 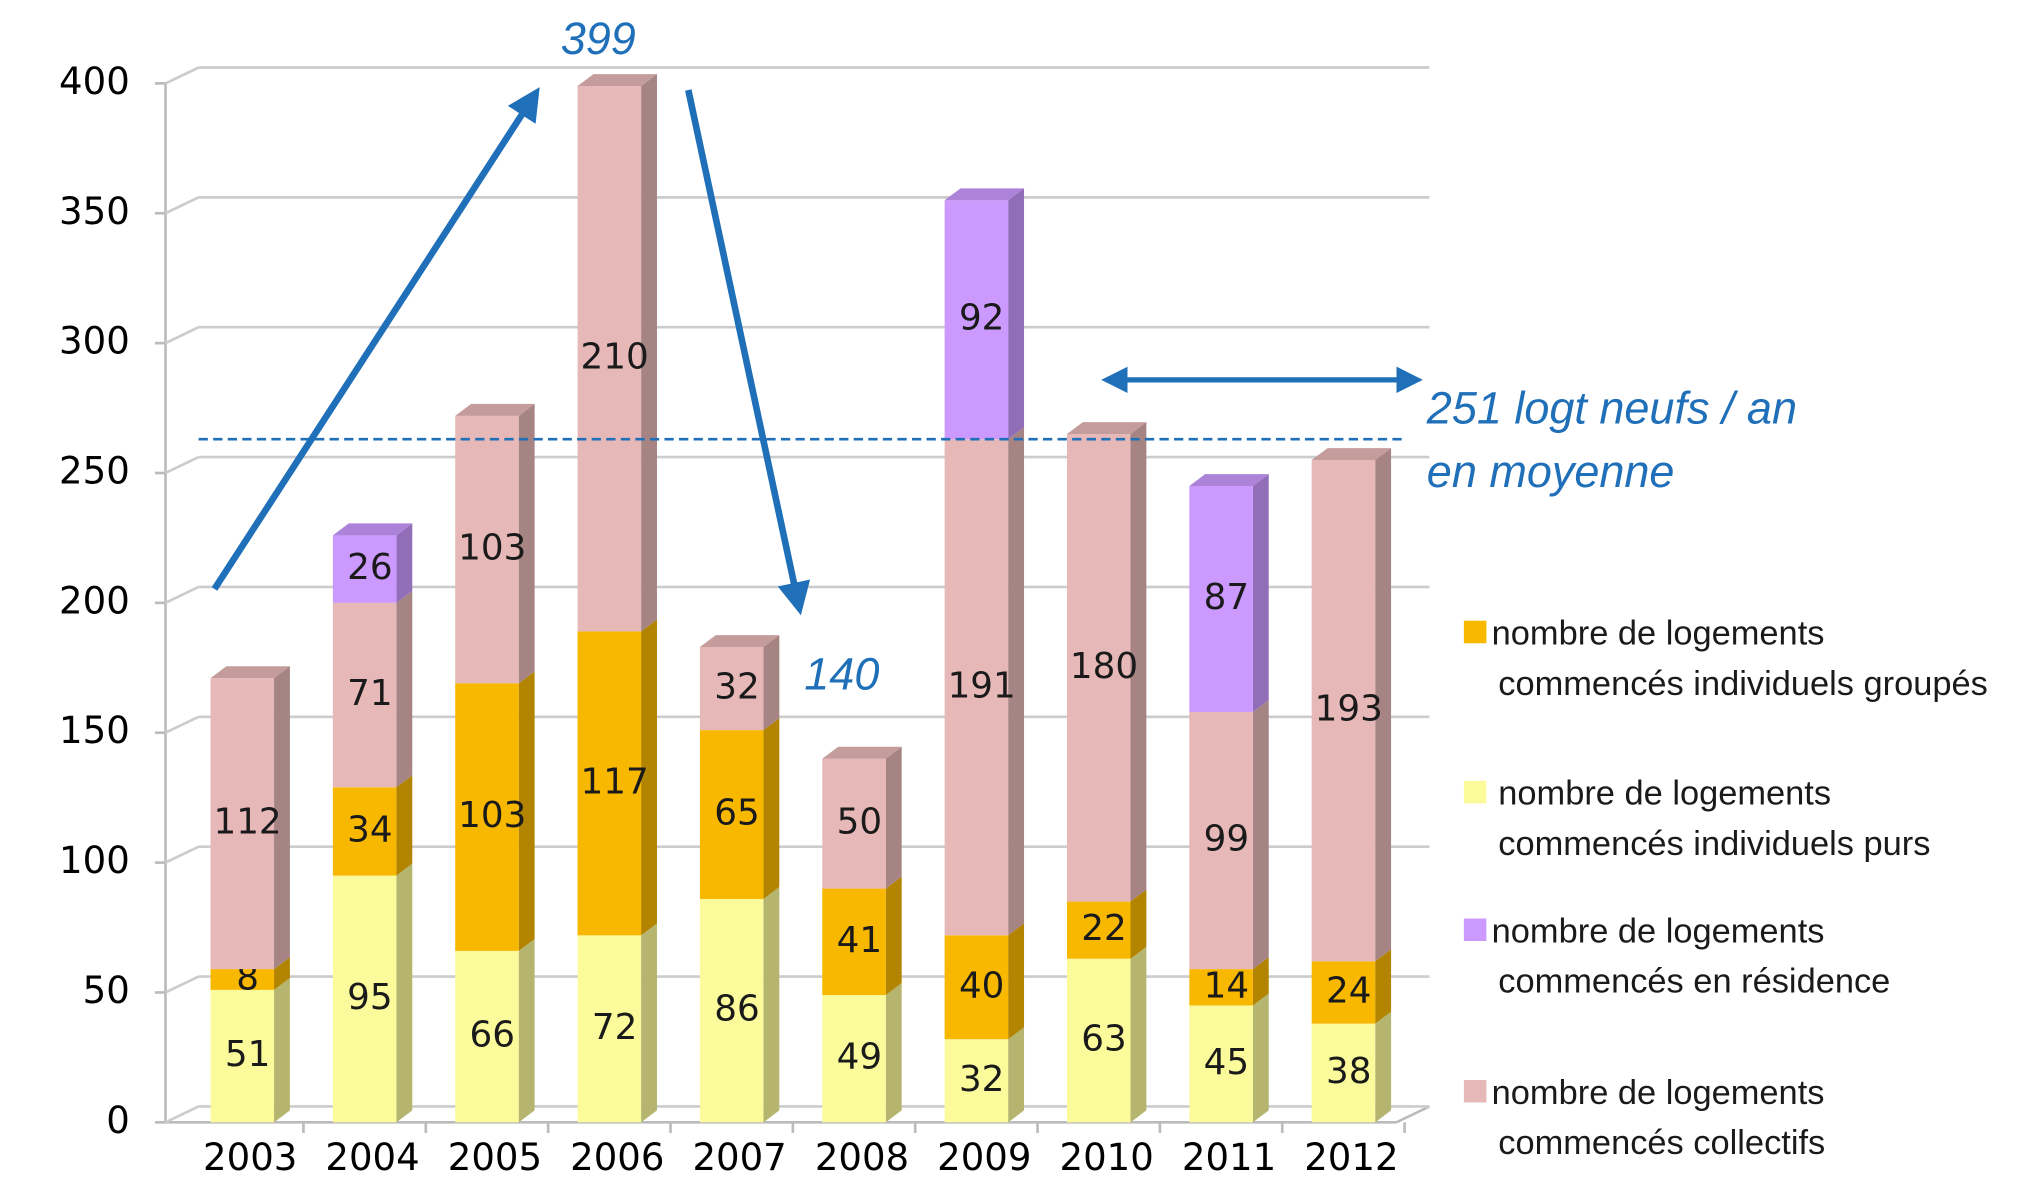 What do you see at coordinates (369, 829) in the screenshot?
I see `value-label: 34` at bounding box center [369, 829].